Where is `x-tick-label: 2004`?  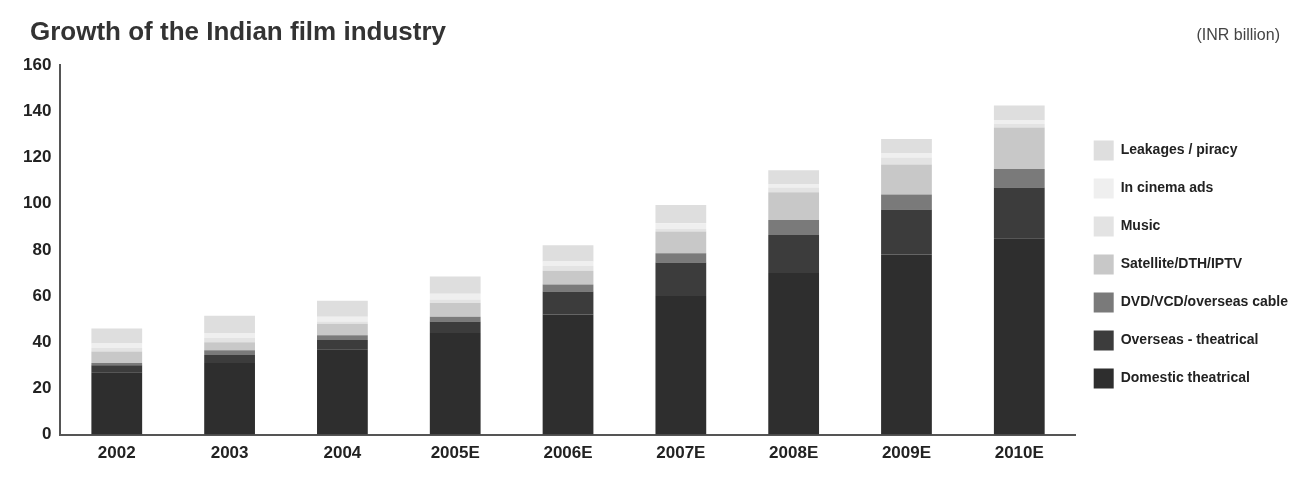 x-tick-label: 2004 is located at coordinates (342, 453).